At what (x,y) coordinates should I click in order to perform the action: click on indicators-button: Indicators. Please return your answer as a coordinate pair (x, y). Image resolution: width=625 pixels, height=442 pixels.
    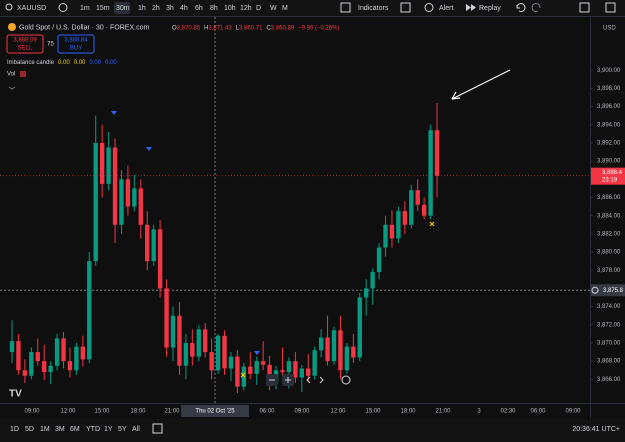
    Looking at the image, I should click on (373, 8).